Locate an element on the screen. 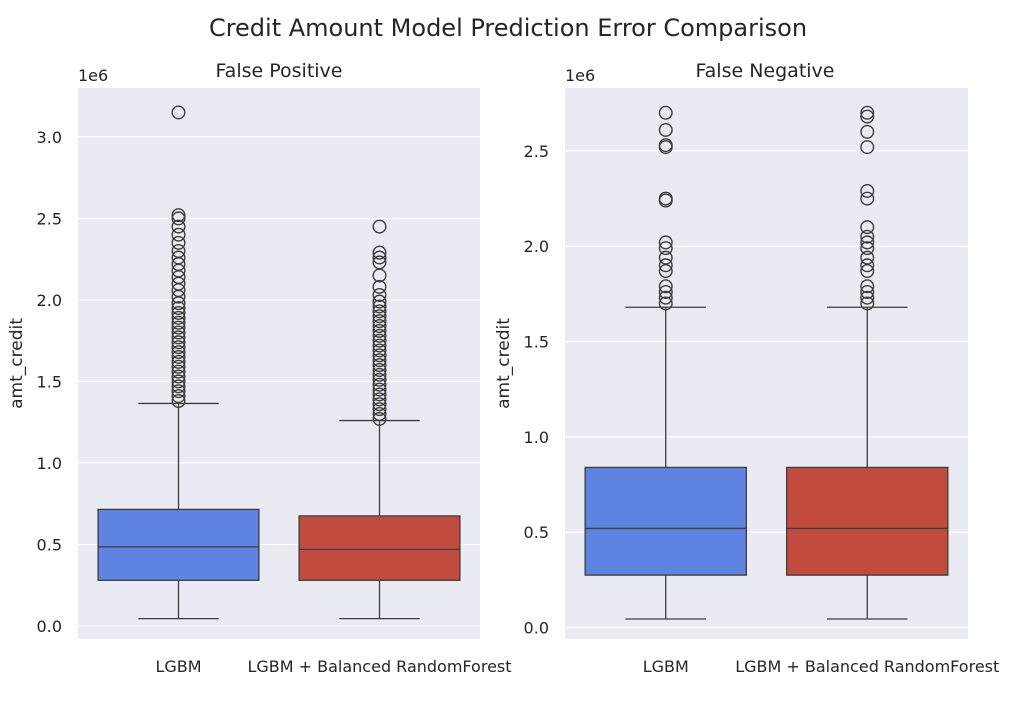 This screenshot has width=1030, height=706. box-lgbm is located at coordinates (666, 362).